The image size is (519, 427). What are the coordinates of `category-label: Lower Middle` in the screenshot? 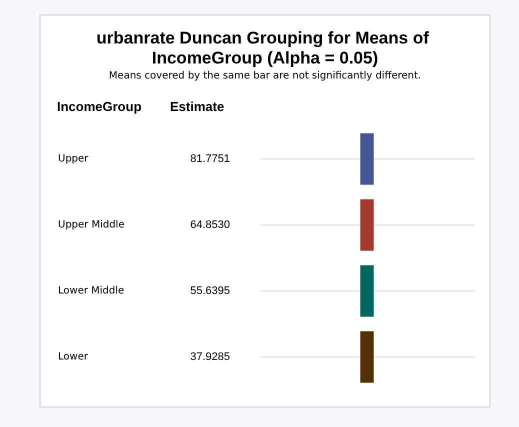 It's located at (91, 291).